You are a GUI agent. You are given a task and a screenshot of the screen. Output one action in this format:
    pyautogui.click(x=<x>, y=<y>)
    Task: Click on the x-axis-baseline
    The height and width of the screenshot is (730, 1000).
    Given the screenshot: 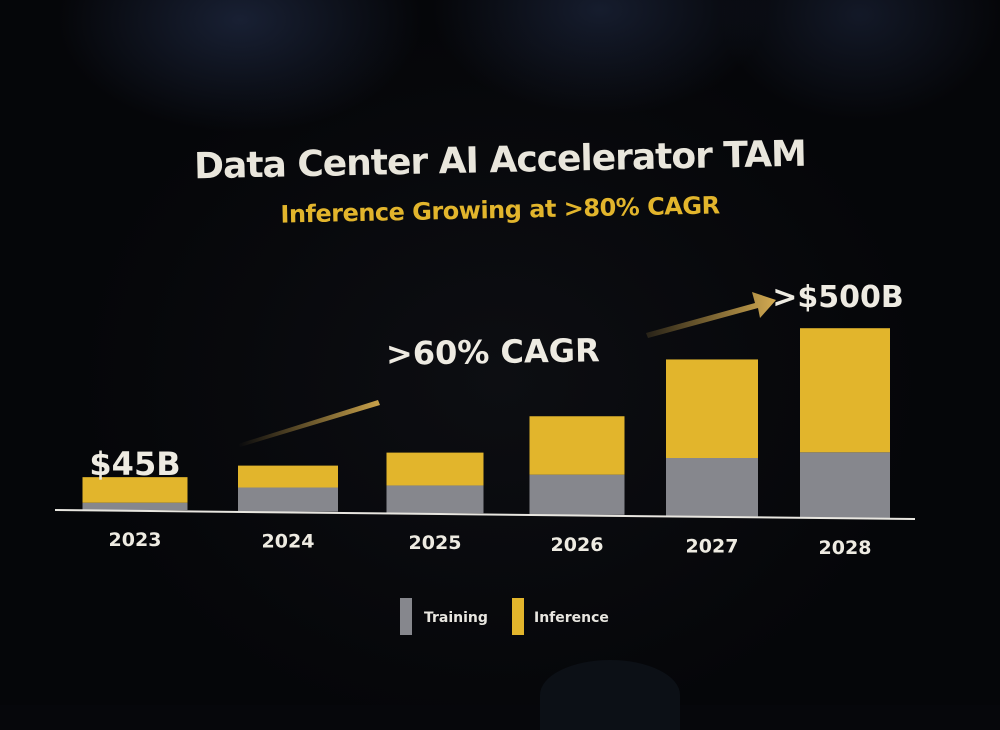 What is the action you would take?
    pyautogui.click(x=485, y=514)
    